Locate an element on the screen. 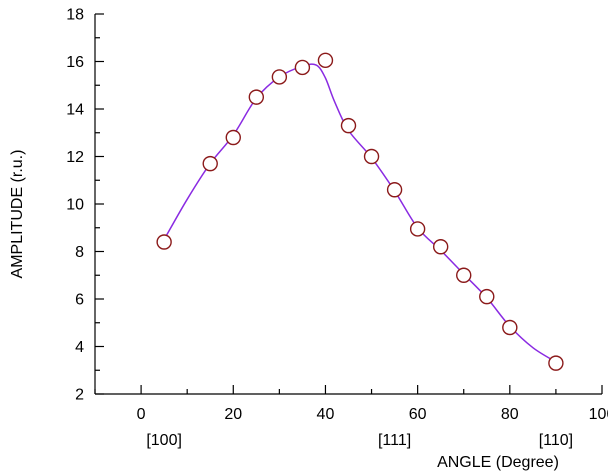 The image size is (608, 472). y-tick-label: 14 is located at coordinates (75, 110).